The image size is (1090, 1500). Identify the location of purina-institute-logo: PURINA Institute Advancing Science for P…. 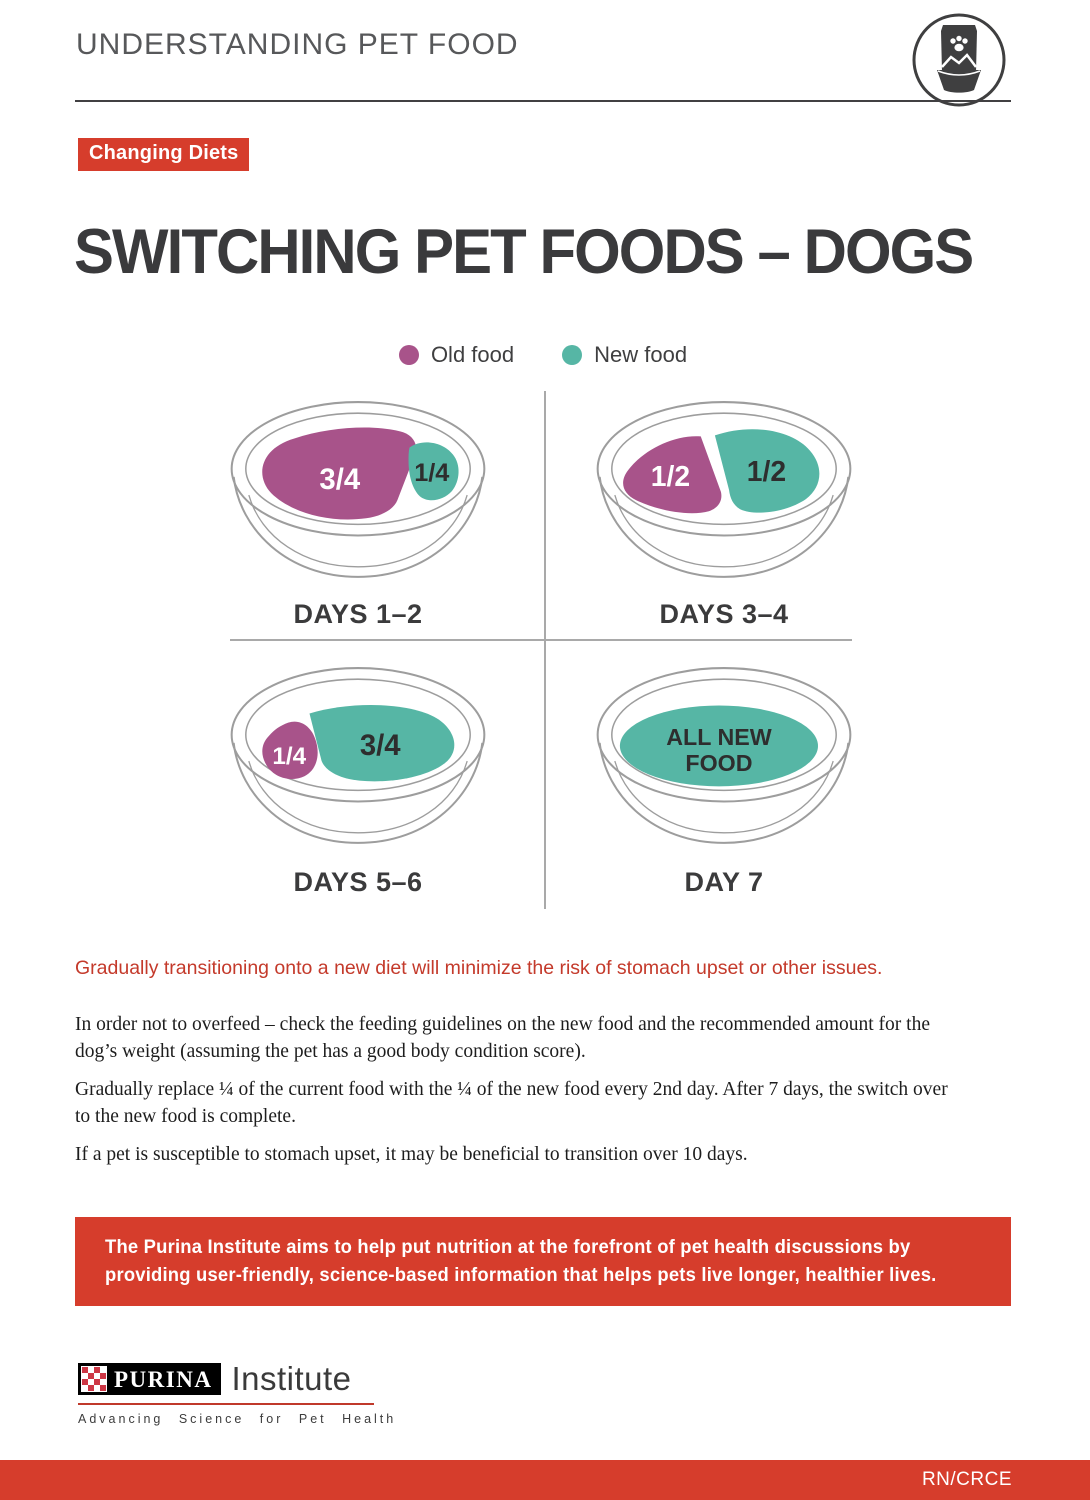
(237, 1394).